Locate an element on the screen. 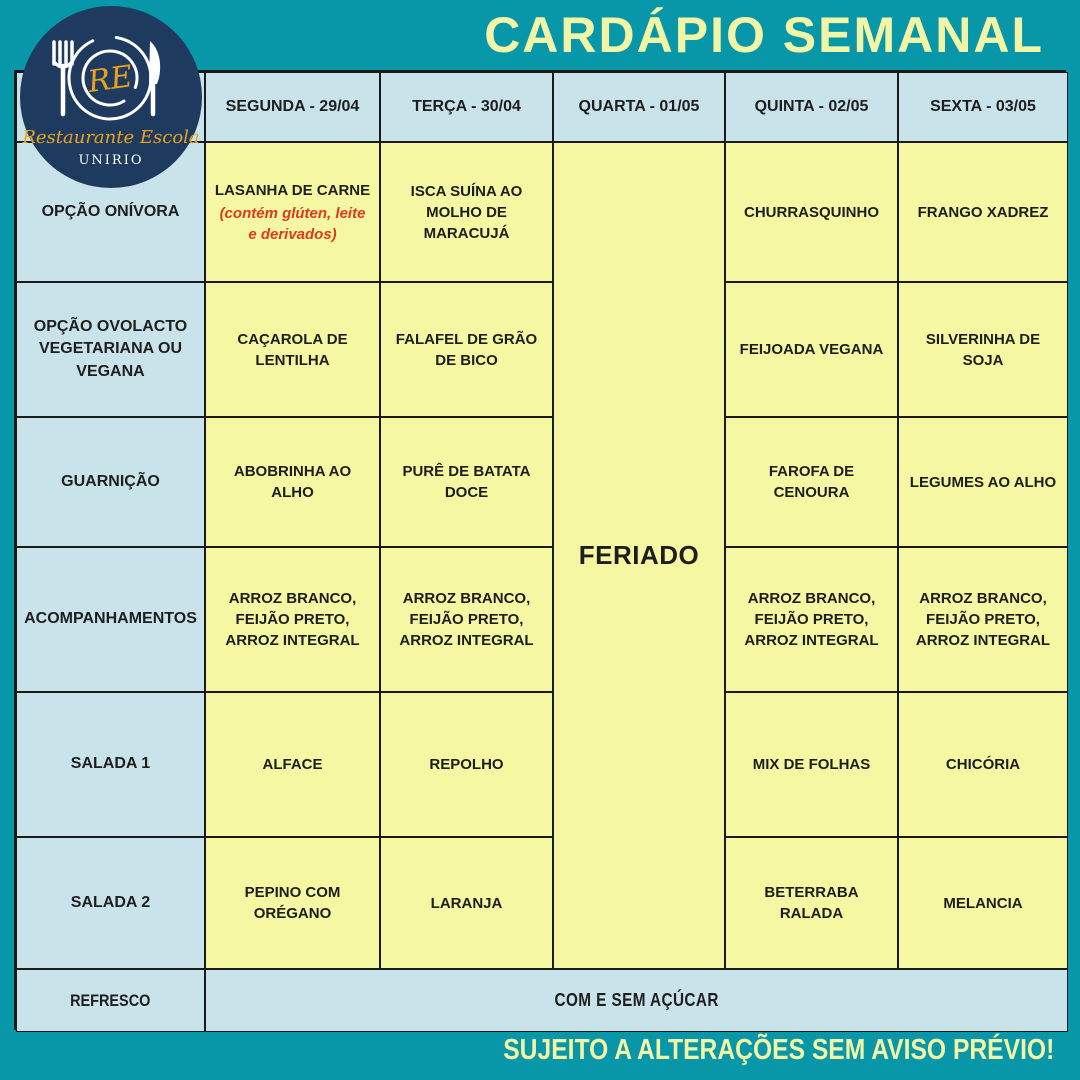 Image resolution: width=1080 pixels, height=1080 pixels. disclaimer-text: SUJEITO A ALTERAÇÕES SEM AVISO PRÉVIO! is located at coordinates (778, 1049).